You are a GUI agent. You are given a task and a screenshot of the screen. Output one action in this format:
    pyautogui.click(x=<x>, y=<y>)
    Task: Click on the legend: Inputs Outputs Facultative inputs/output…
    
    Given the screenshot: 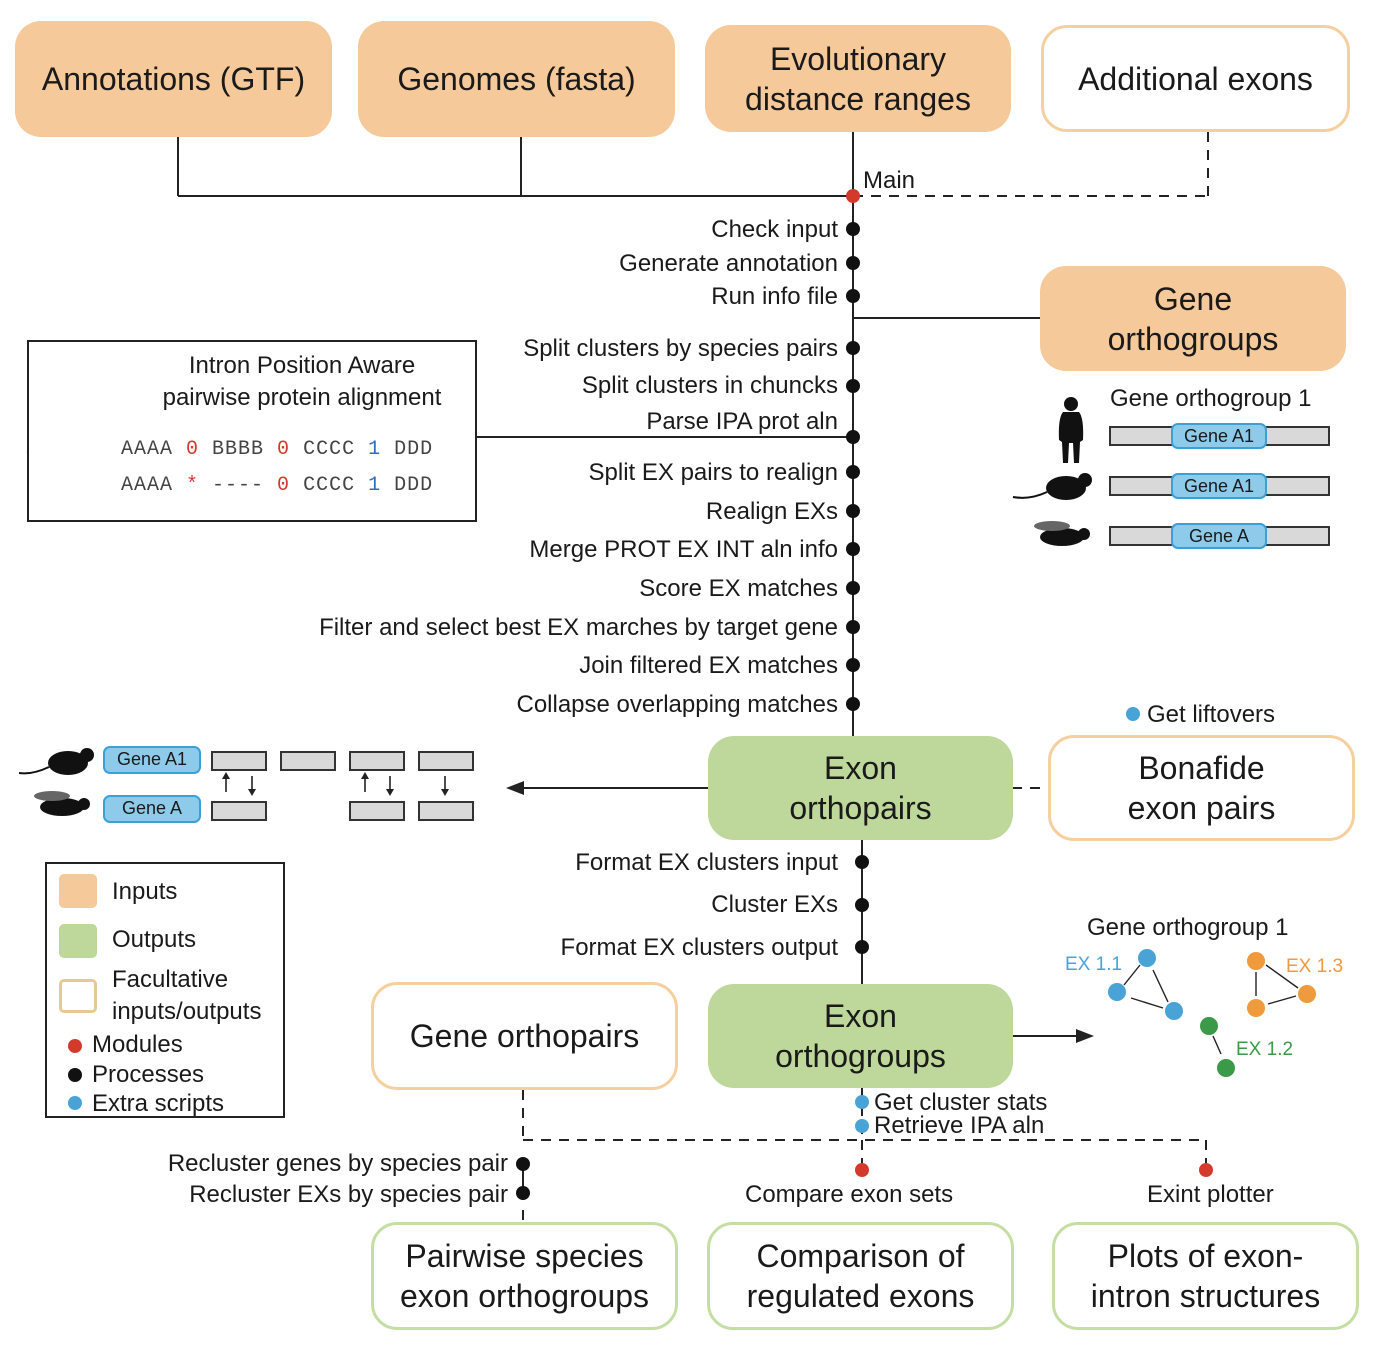 What is the action you would take?
    pyautogui.click(x=165, y=990)
    